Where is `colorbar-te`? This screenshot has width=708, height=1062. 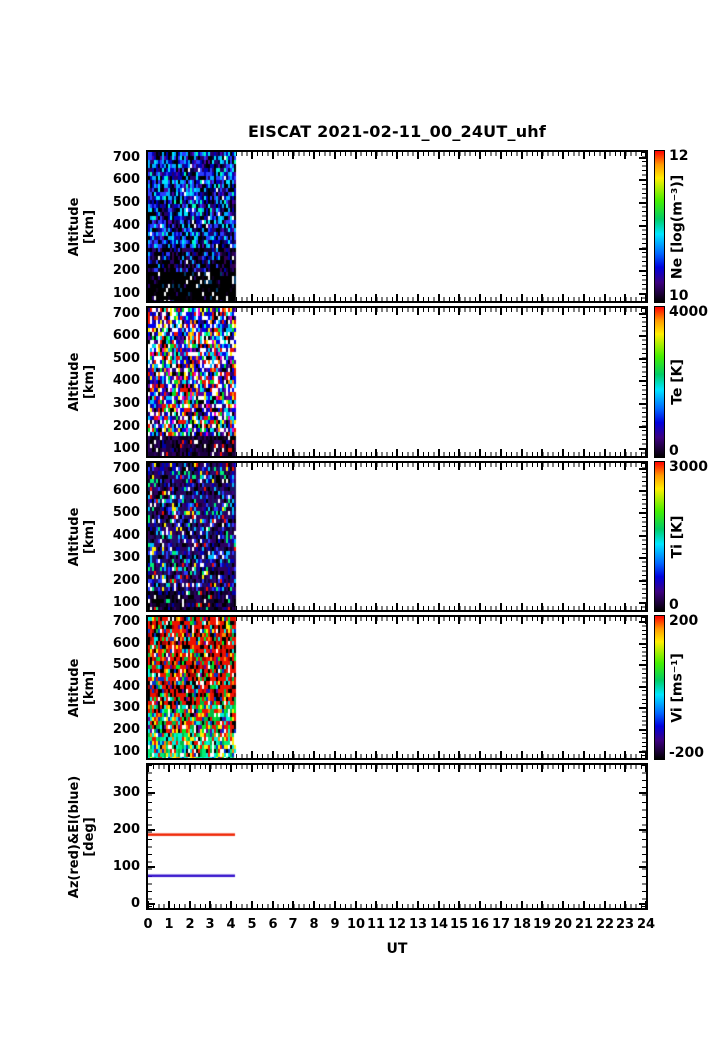 colorbar-te is located at coordinates (659, 382).